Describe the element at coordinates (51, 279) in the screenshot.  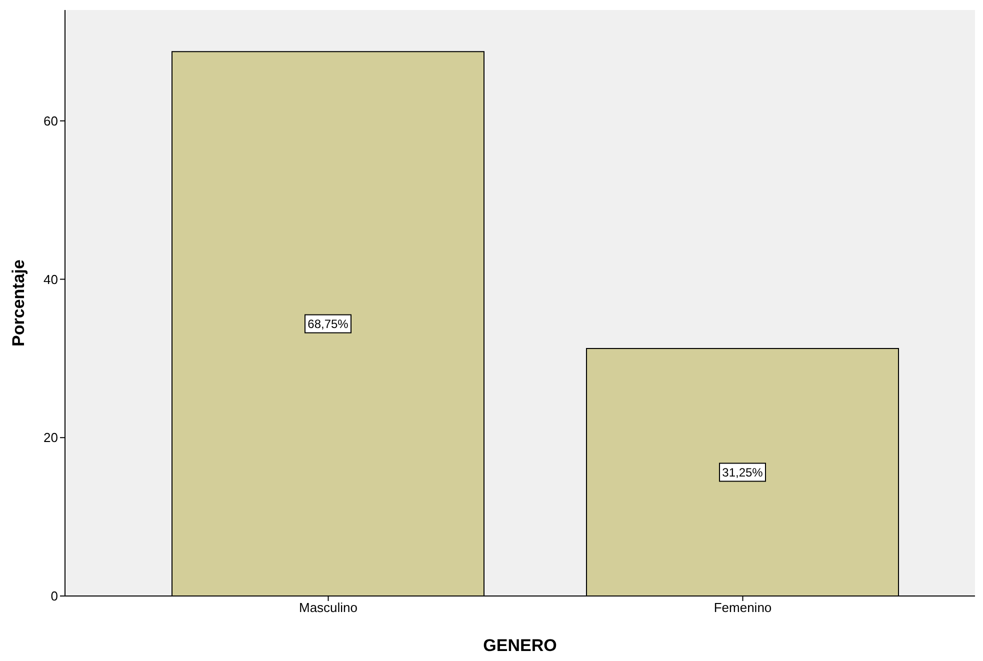
I see `y-tick-label: 40` at that location.